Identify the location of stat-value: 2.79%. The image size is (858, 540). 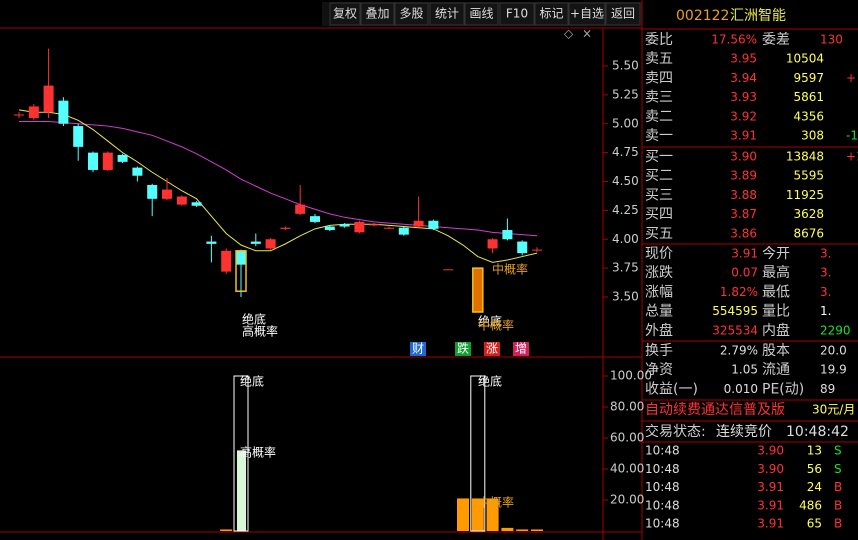
(739, 351).